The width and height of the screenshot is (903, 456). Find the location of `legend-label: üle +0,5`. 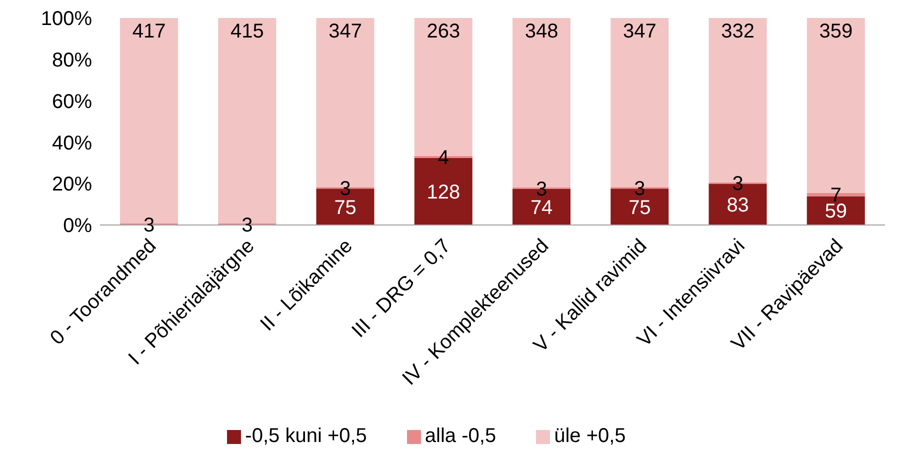

legend-label: üle +0,5 is located at coordinates (590, 436).